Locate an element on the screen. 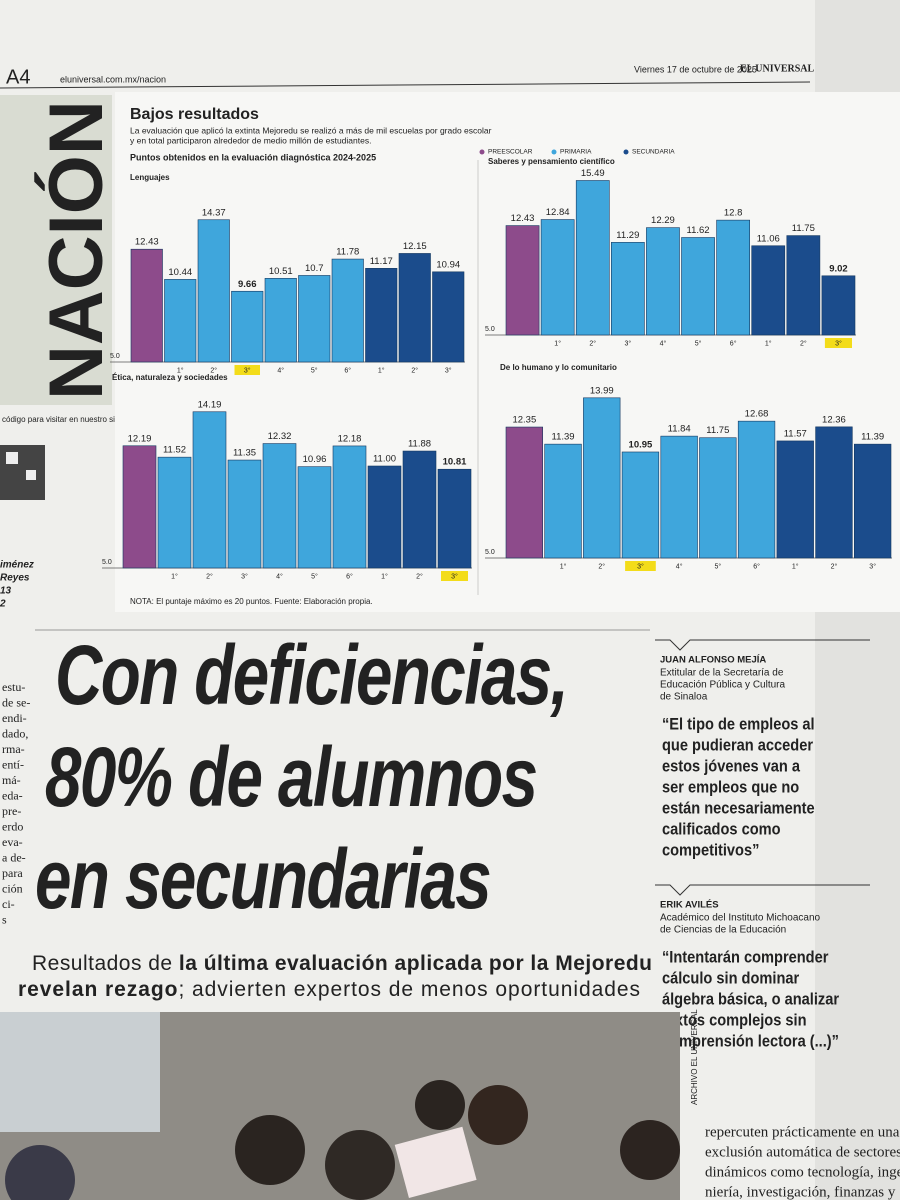  left-column-text: dado, is located at coordinates (15, 733).